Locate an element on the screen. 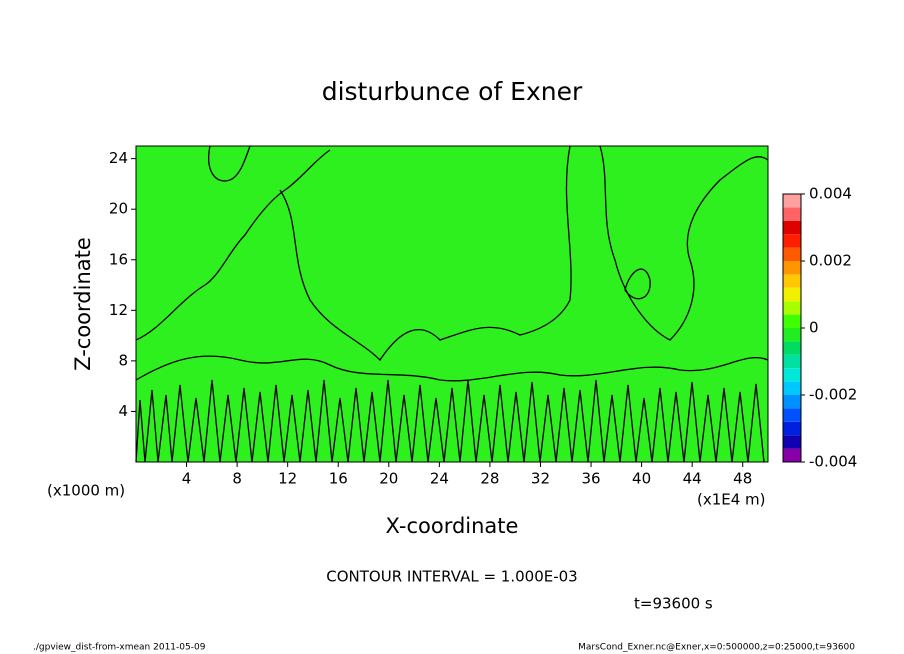  y-tick-label: 16 is located at coordinates (118, 259).